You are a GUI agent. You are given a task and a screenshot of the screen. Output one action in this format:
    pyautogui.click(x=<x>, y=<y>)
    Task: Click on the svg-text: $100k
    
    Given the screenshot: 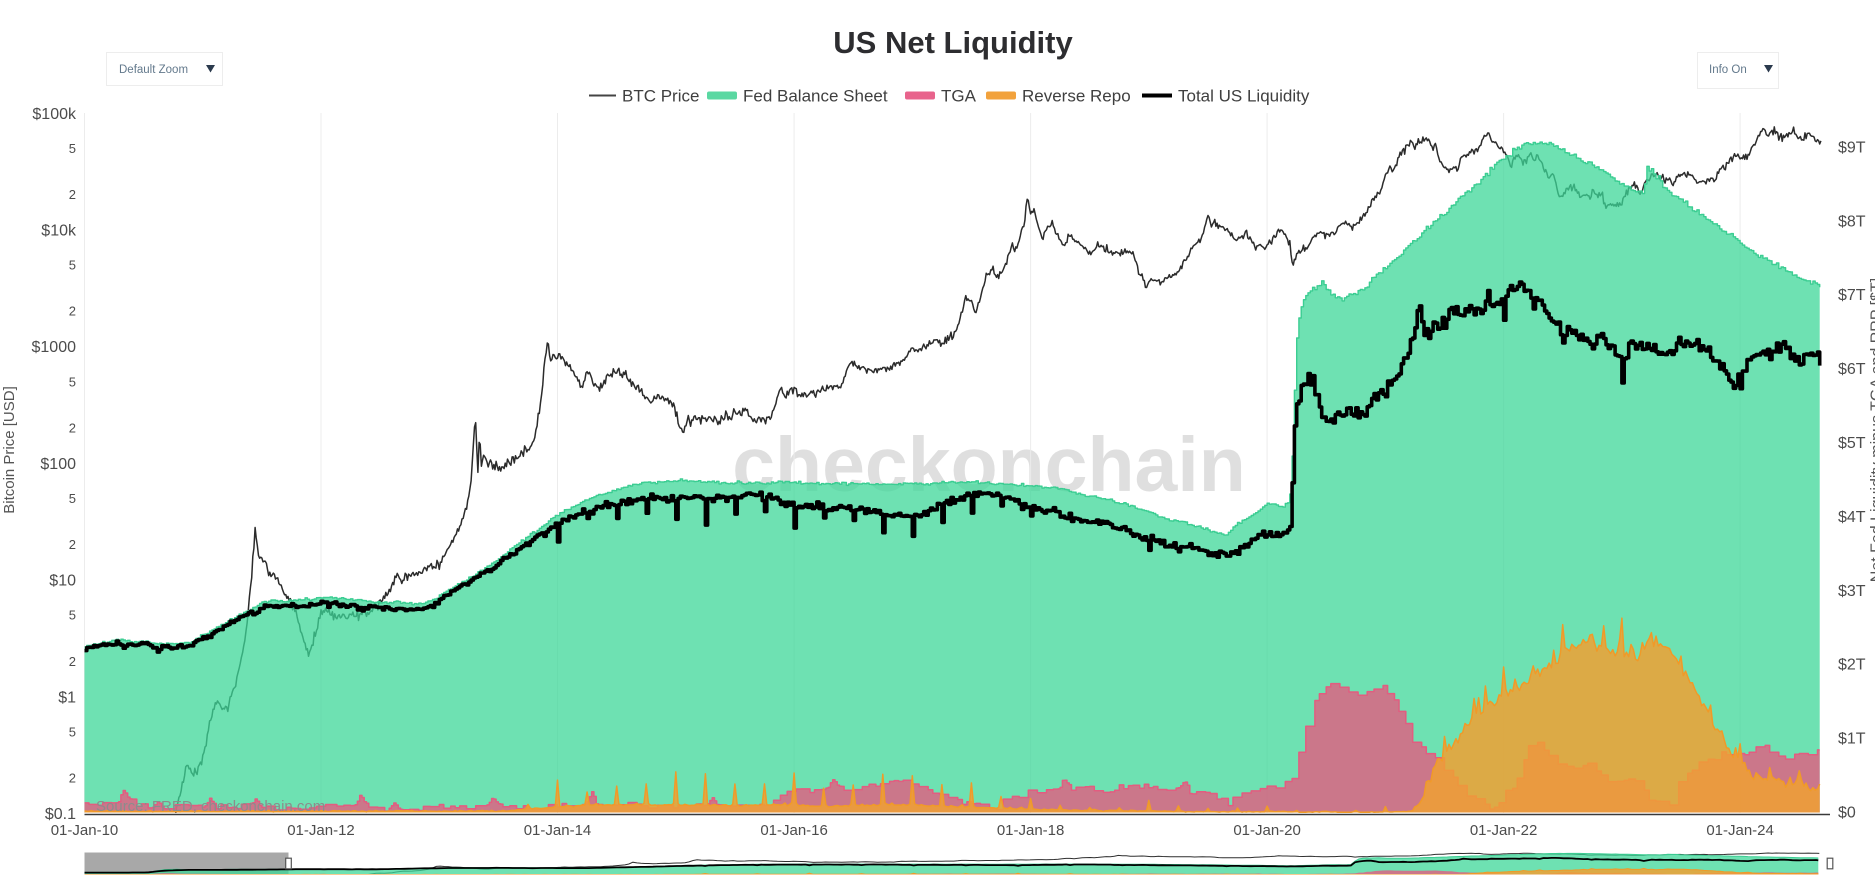 What is the action you would take?
    pyautogui.click(x=54, y=114)
    